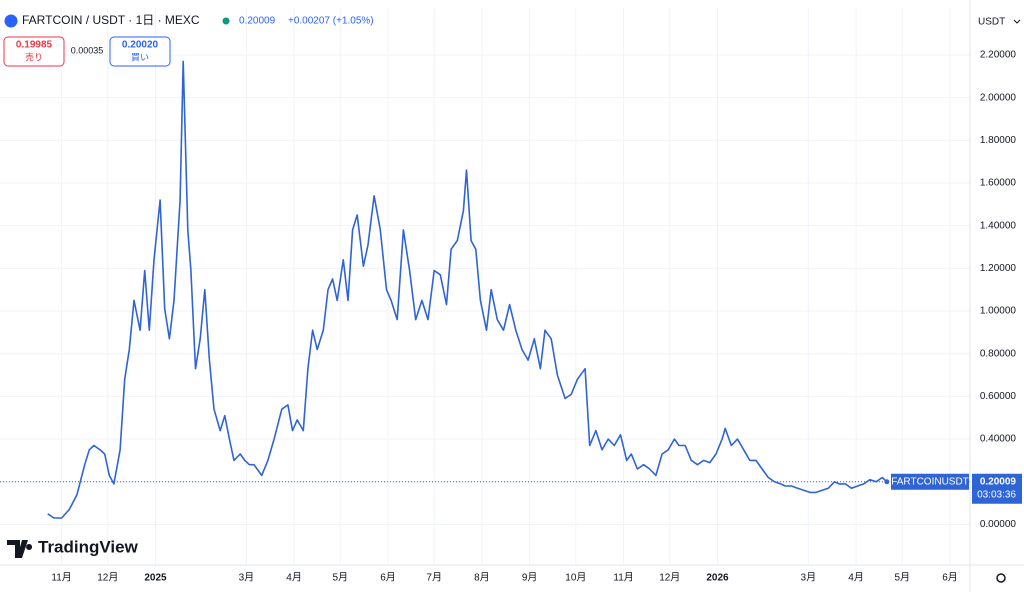 This screenshot has height=592, width=1024. What do you see at coordinates (530, 578) in the screenshot?
I see `x-tick-label: 9月` at bounding box center [530, 578].